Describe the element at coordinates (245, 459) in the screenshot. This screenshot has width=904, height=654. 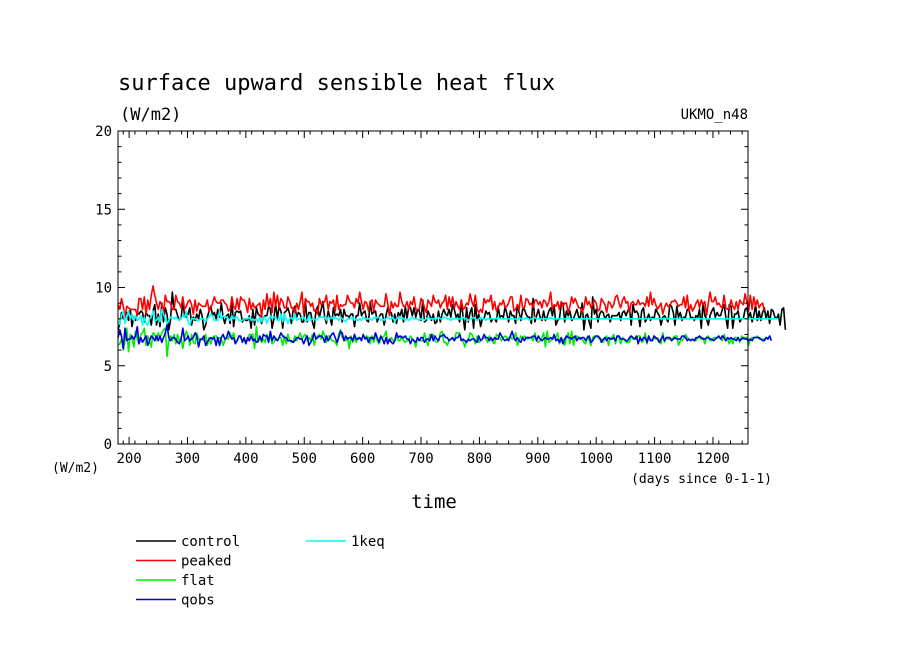
I see `x-tick-label: 400` at that location.